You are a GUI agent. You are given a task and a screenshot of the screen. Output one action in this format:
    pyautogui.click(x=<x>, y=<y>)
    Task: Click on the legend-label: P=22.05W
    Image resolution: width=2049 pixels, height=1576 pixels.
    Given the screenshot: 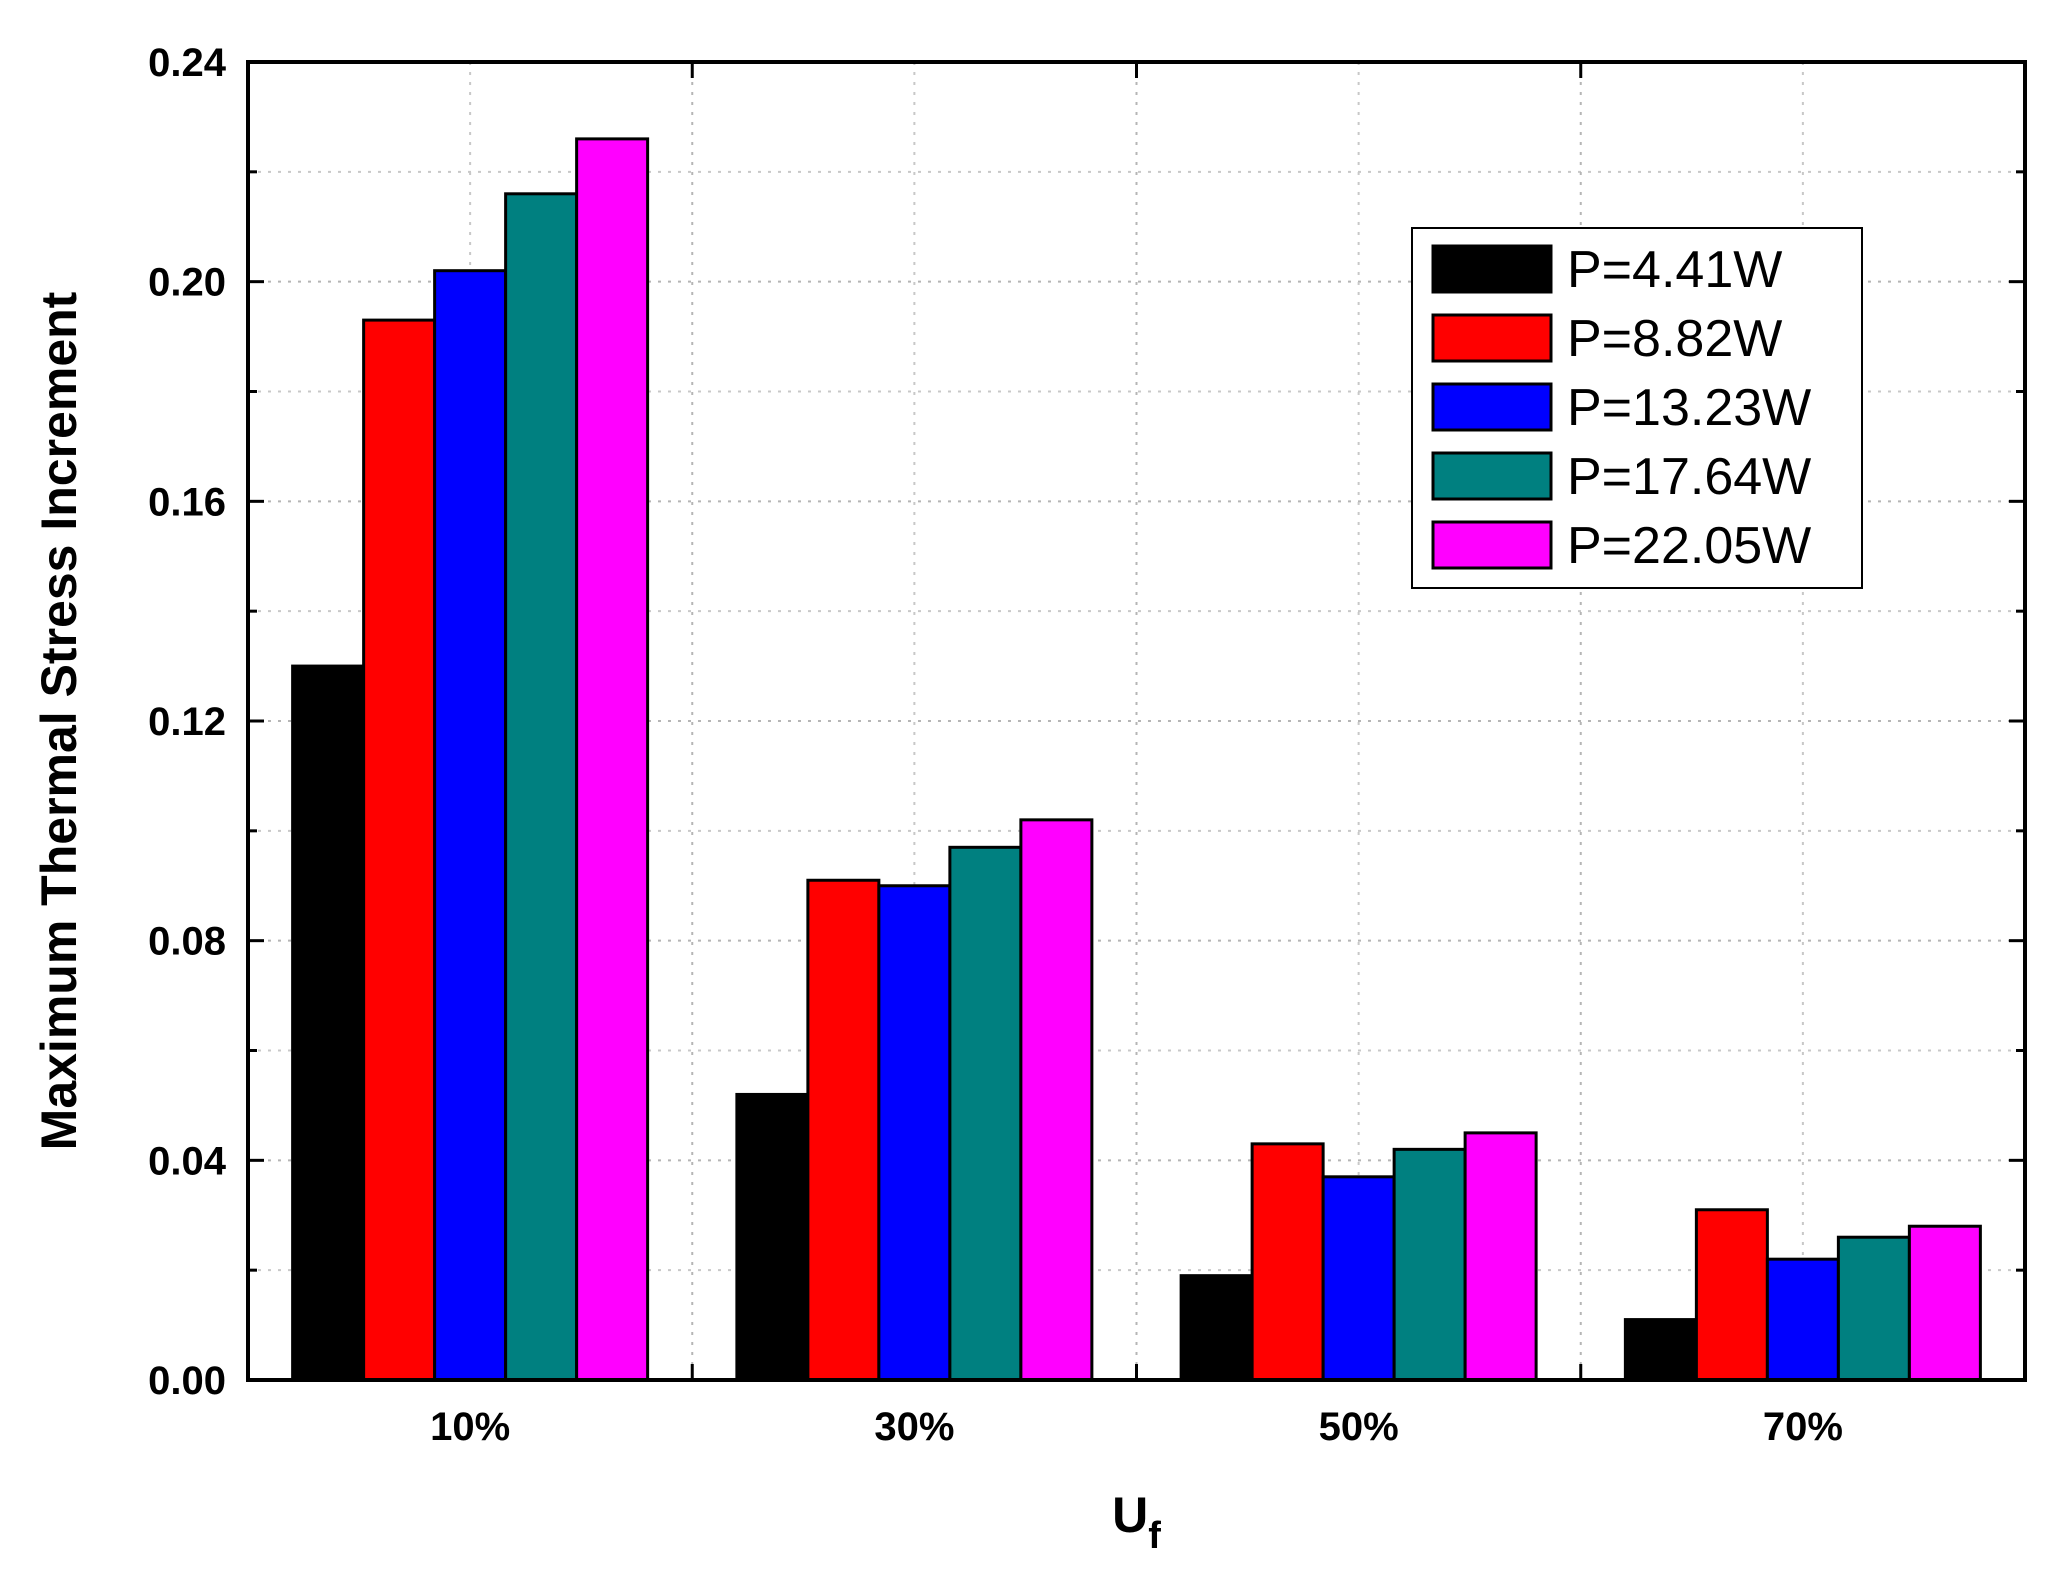 What is the action you would take?
    pyautogui.click(x=1689, y=546)
    